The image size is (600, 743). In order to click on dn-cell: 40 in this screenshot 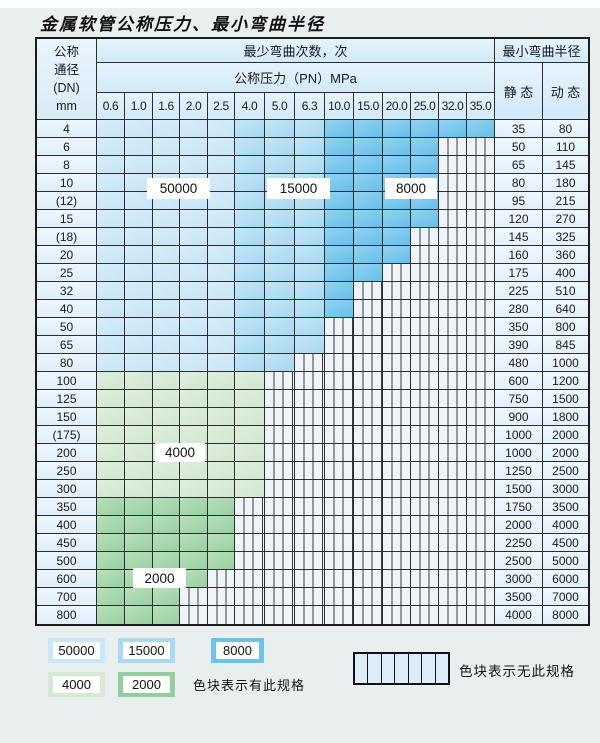, I will do `click(67, 309)`.